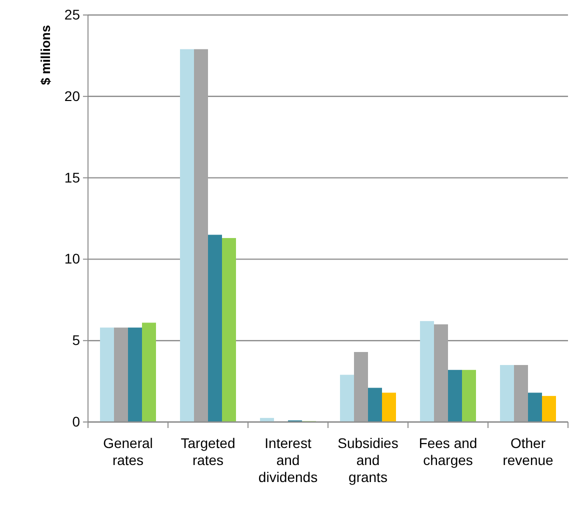 This screenshot has width=582, height=507. Describe the element at coordinates (528, 451) in the screenshot. I see `x-tick-label: Other revenue` at that location.